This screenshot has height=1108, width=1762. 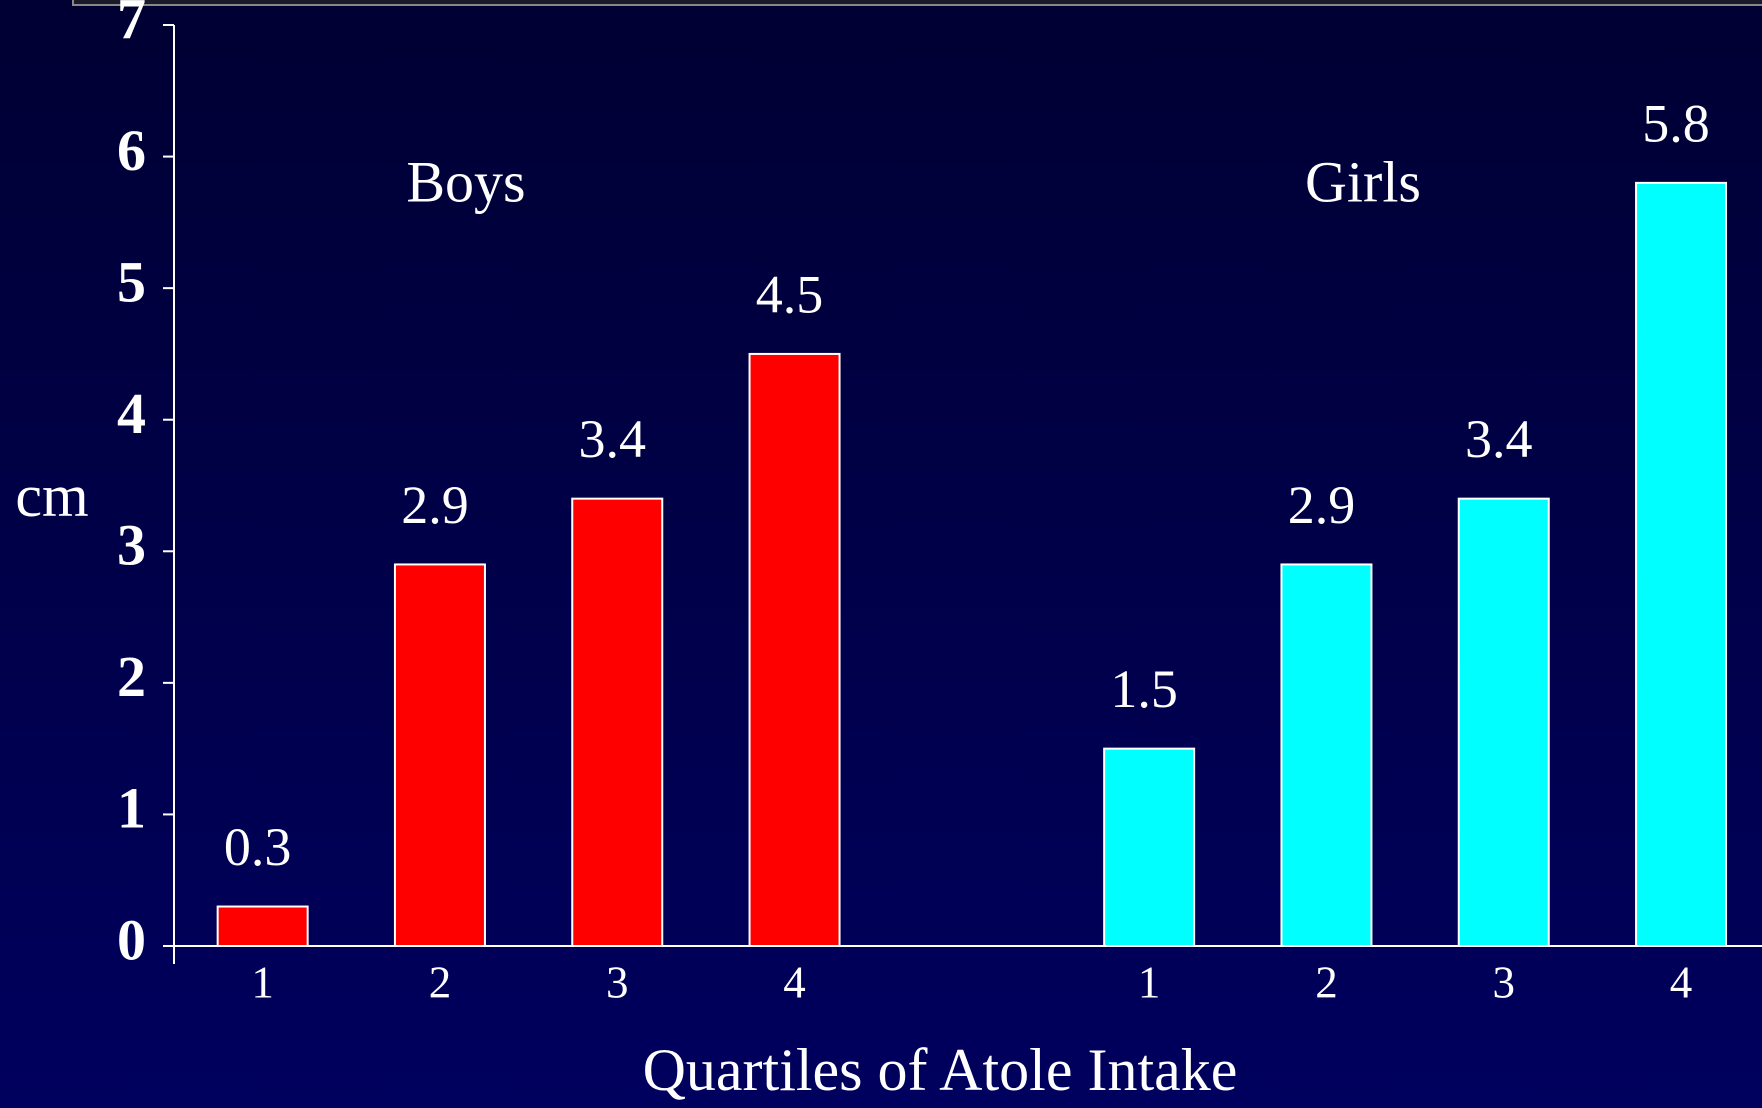 What do you see at coordinates (131, 808) in the screenshot?
I see `y-tick-label: 1` at bounding box center [131, 808].